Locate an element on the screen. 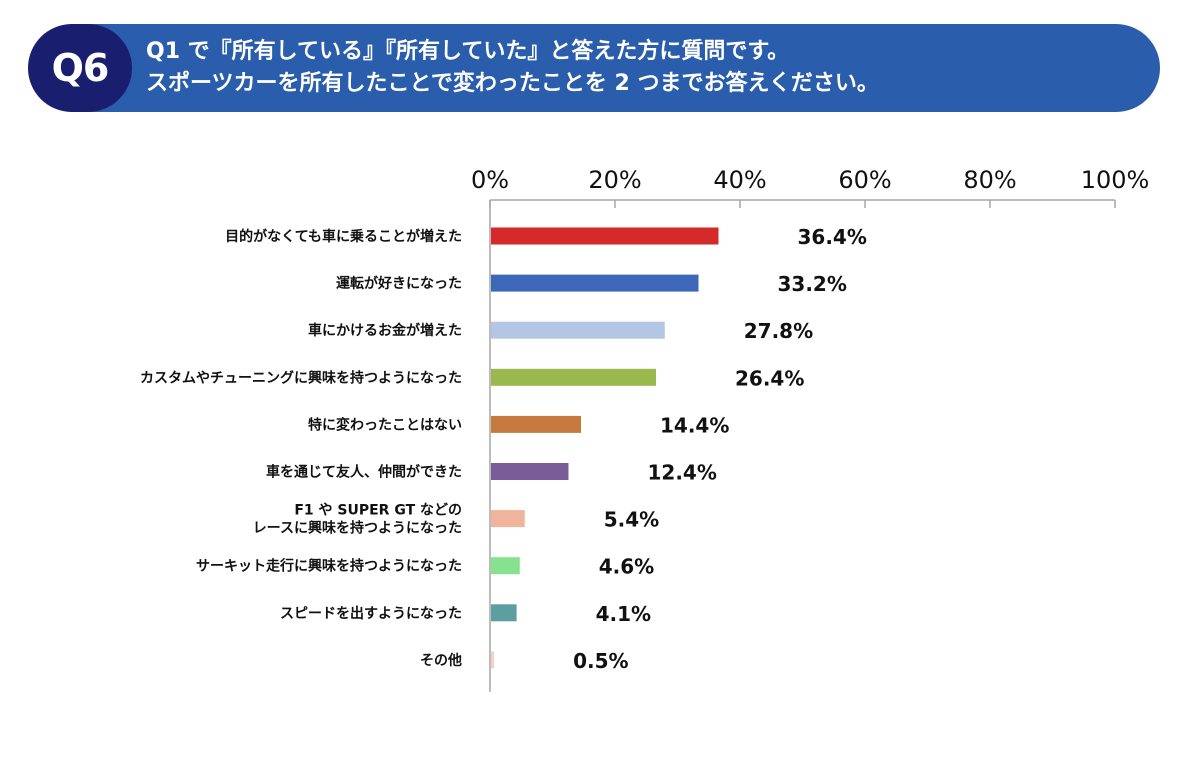 The width and height of the screenshot is (1200, 757). category-label: 車にかけるお金が増えた is located at coordinates (385, 330).